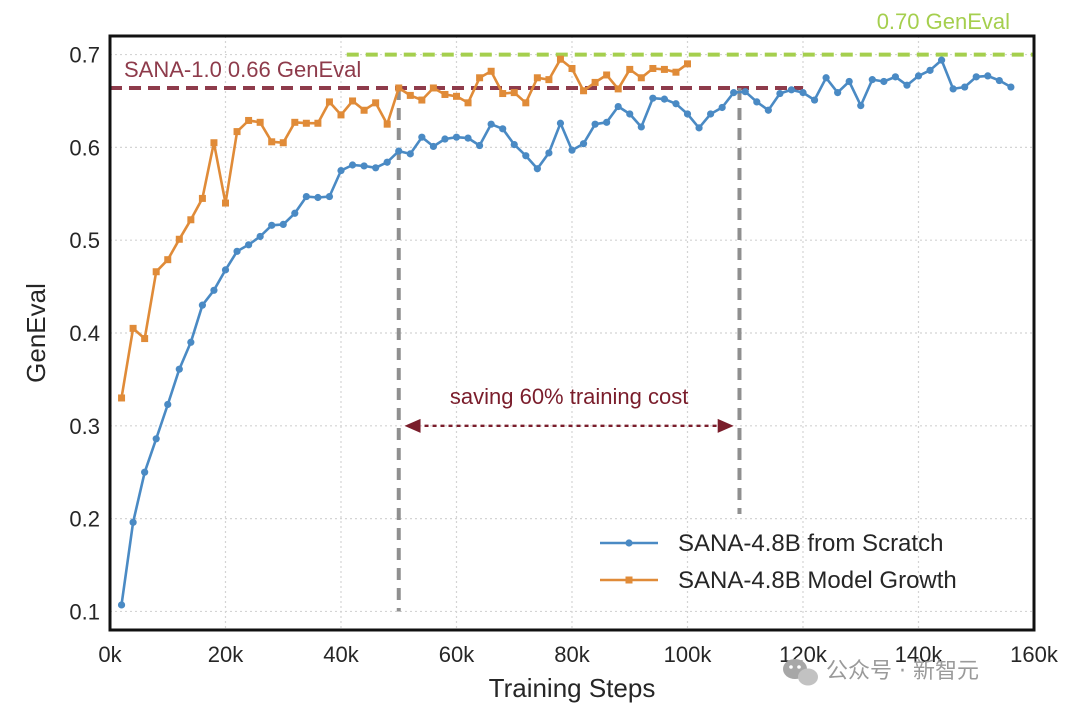  What do you see at coordinates (84, 333) in the screenshot?
I see `y-tick-label: 0.4` at bounding box center [84, 333].